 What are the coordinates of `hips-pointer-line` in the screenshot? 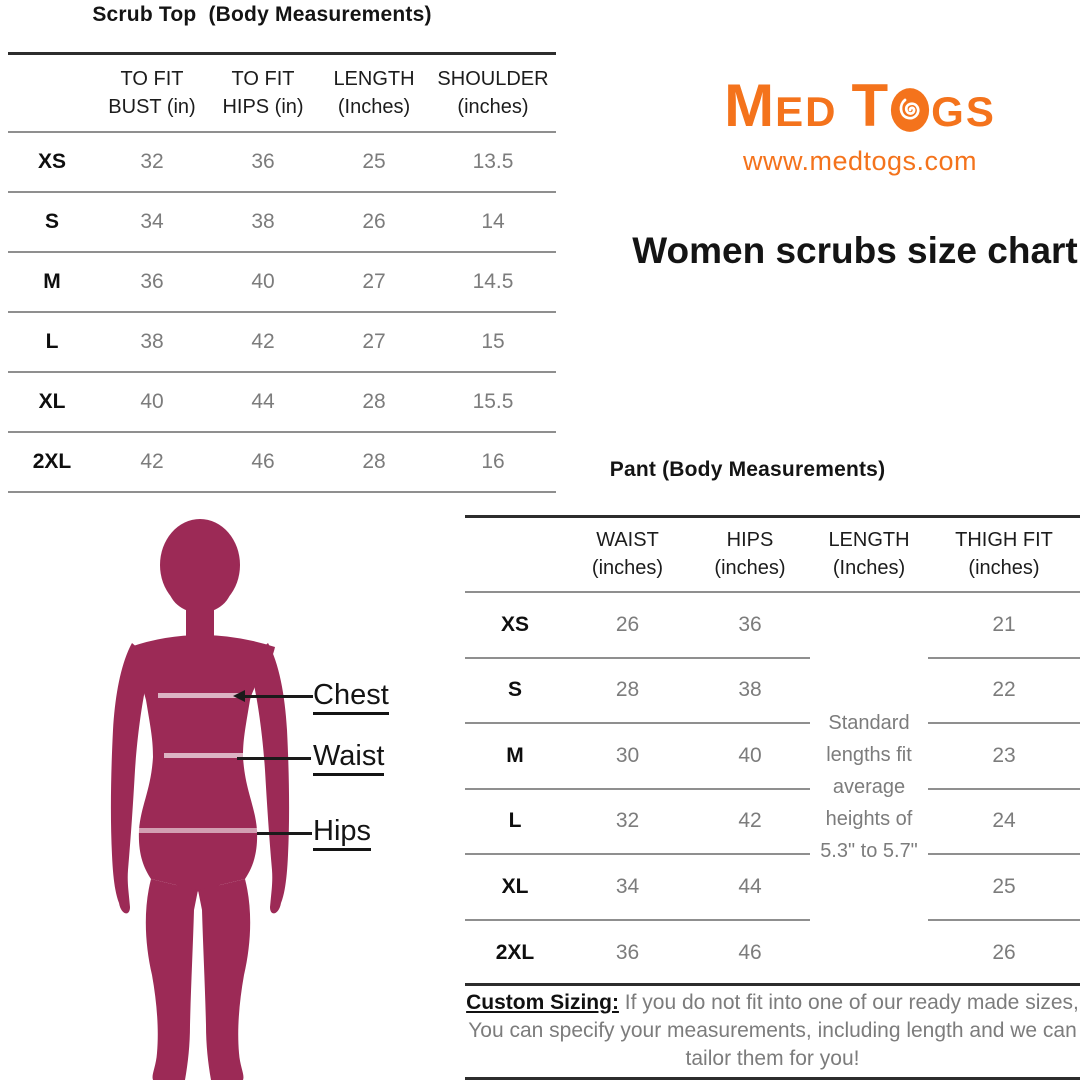 It's located at (284, 833).